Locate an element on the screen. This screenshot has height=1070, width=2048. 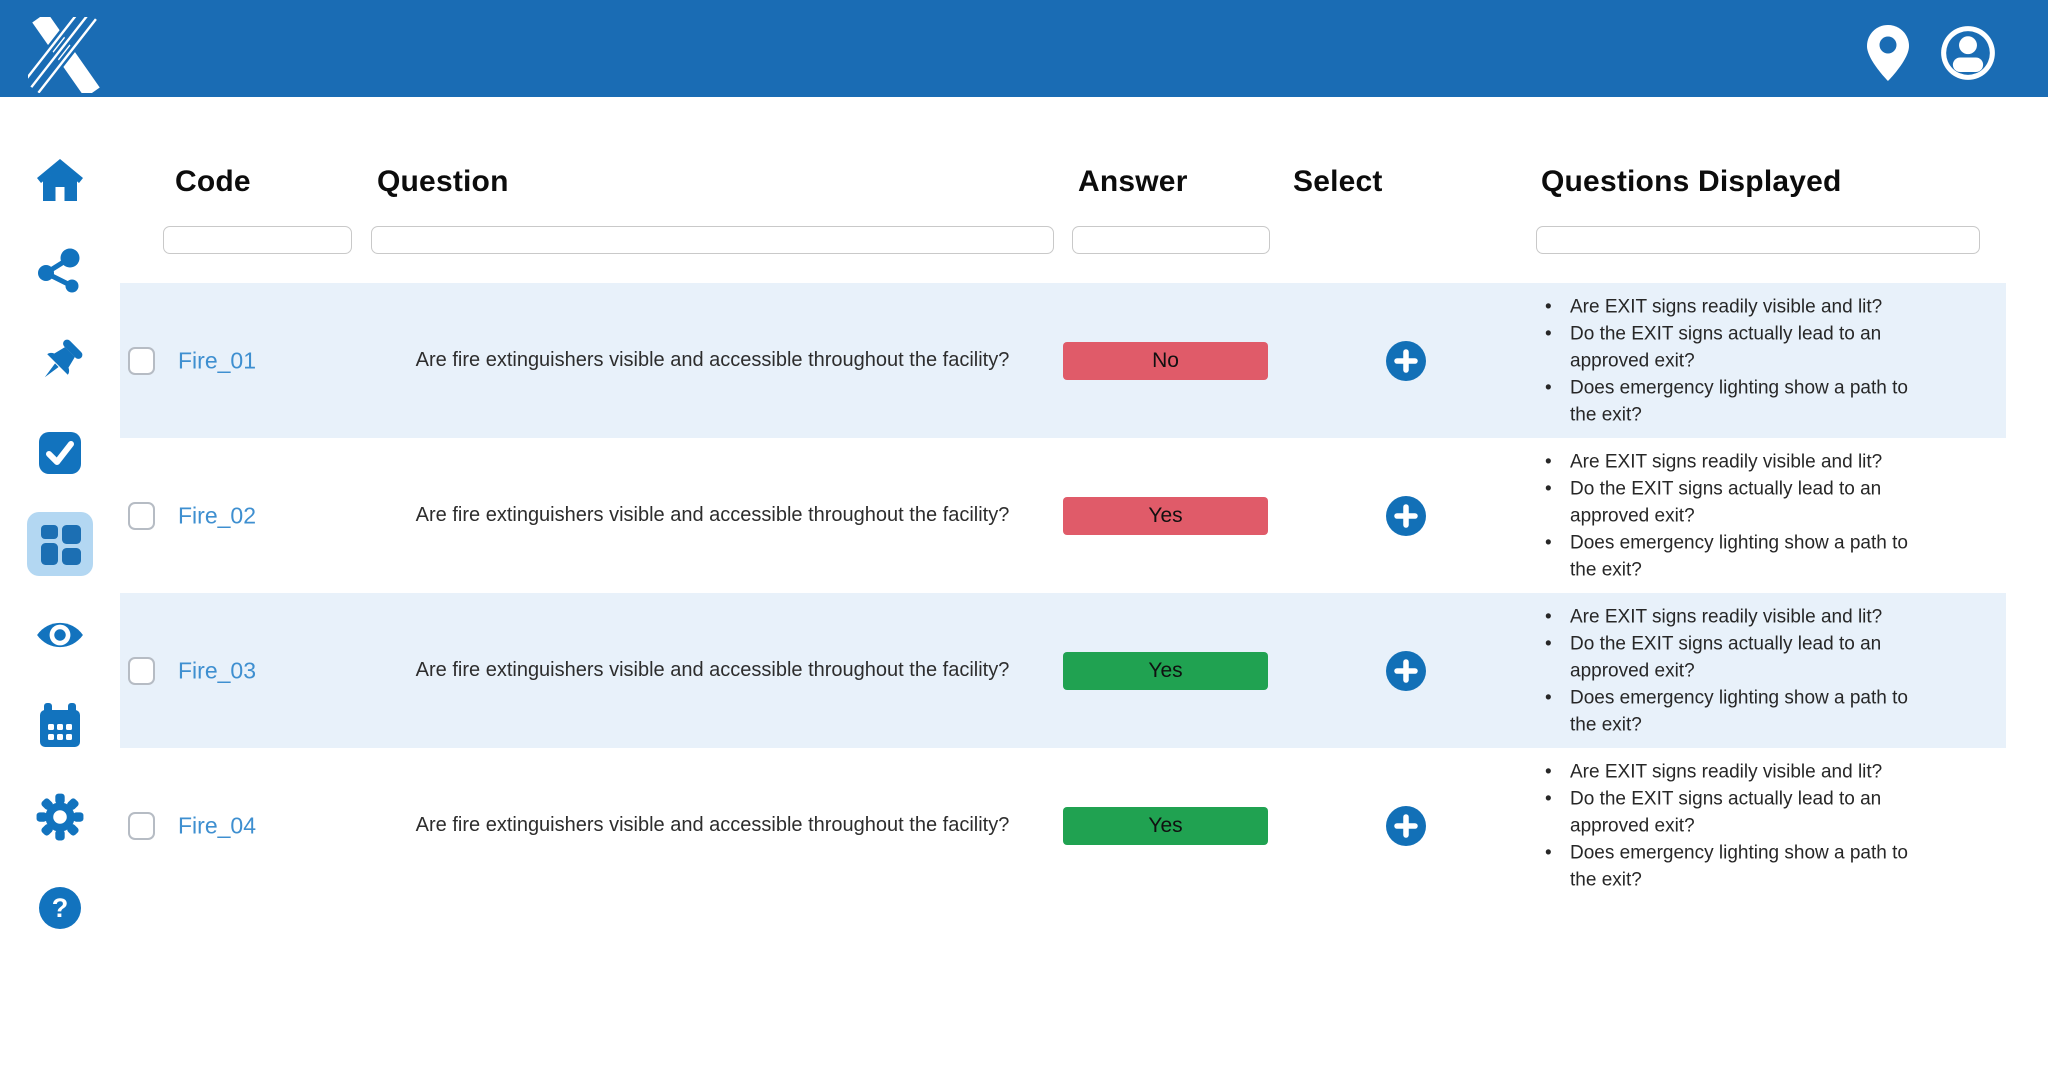
header-actions is located at coordinates (1931, 53).